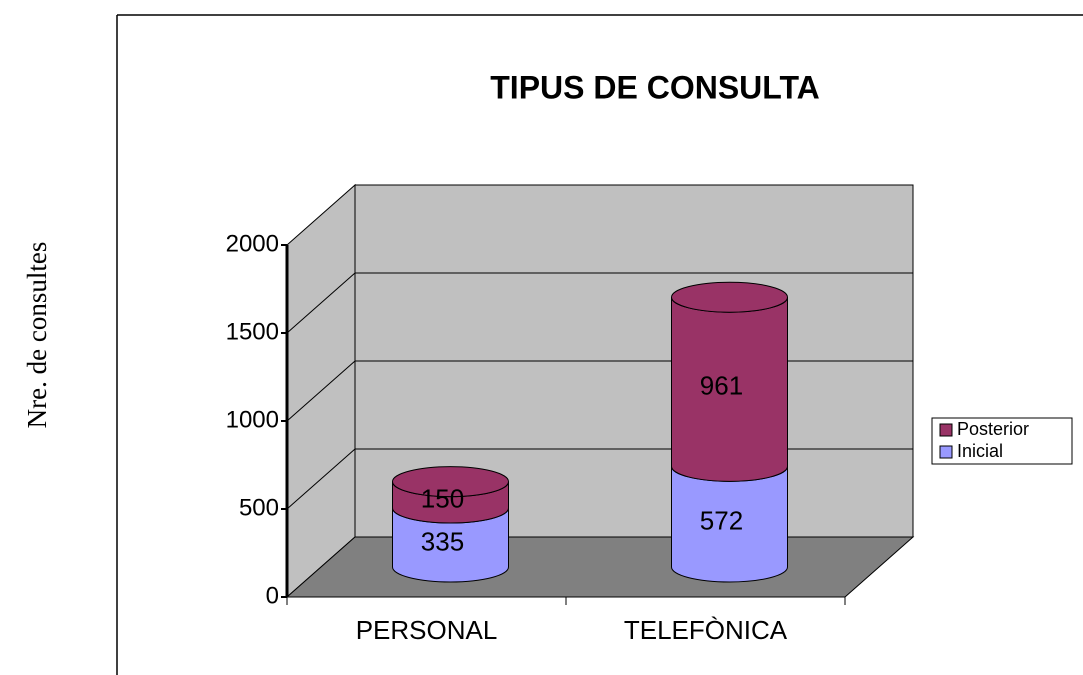  Describe the element at coordinates (654, 87) in the screenshot. I see `chart-title: TIPUS DE CONSULTA` at that location.